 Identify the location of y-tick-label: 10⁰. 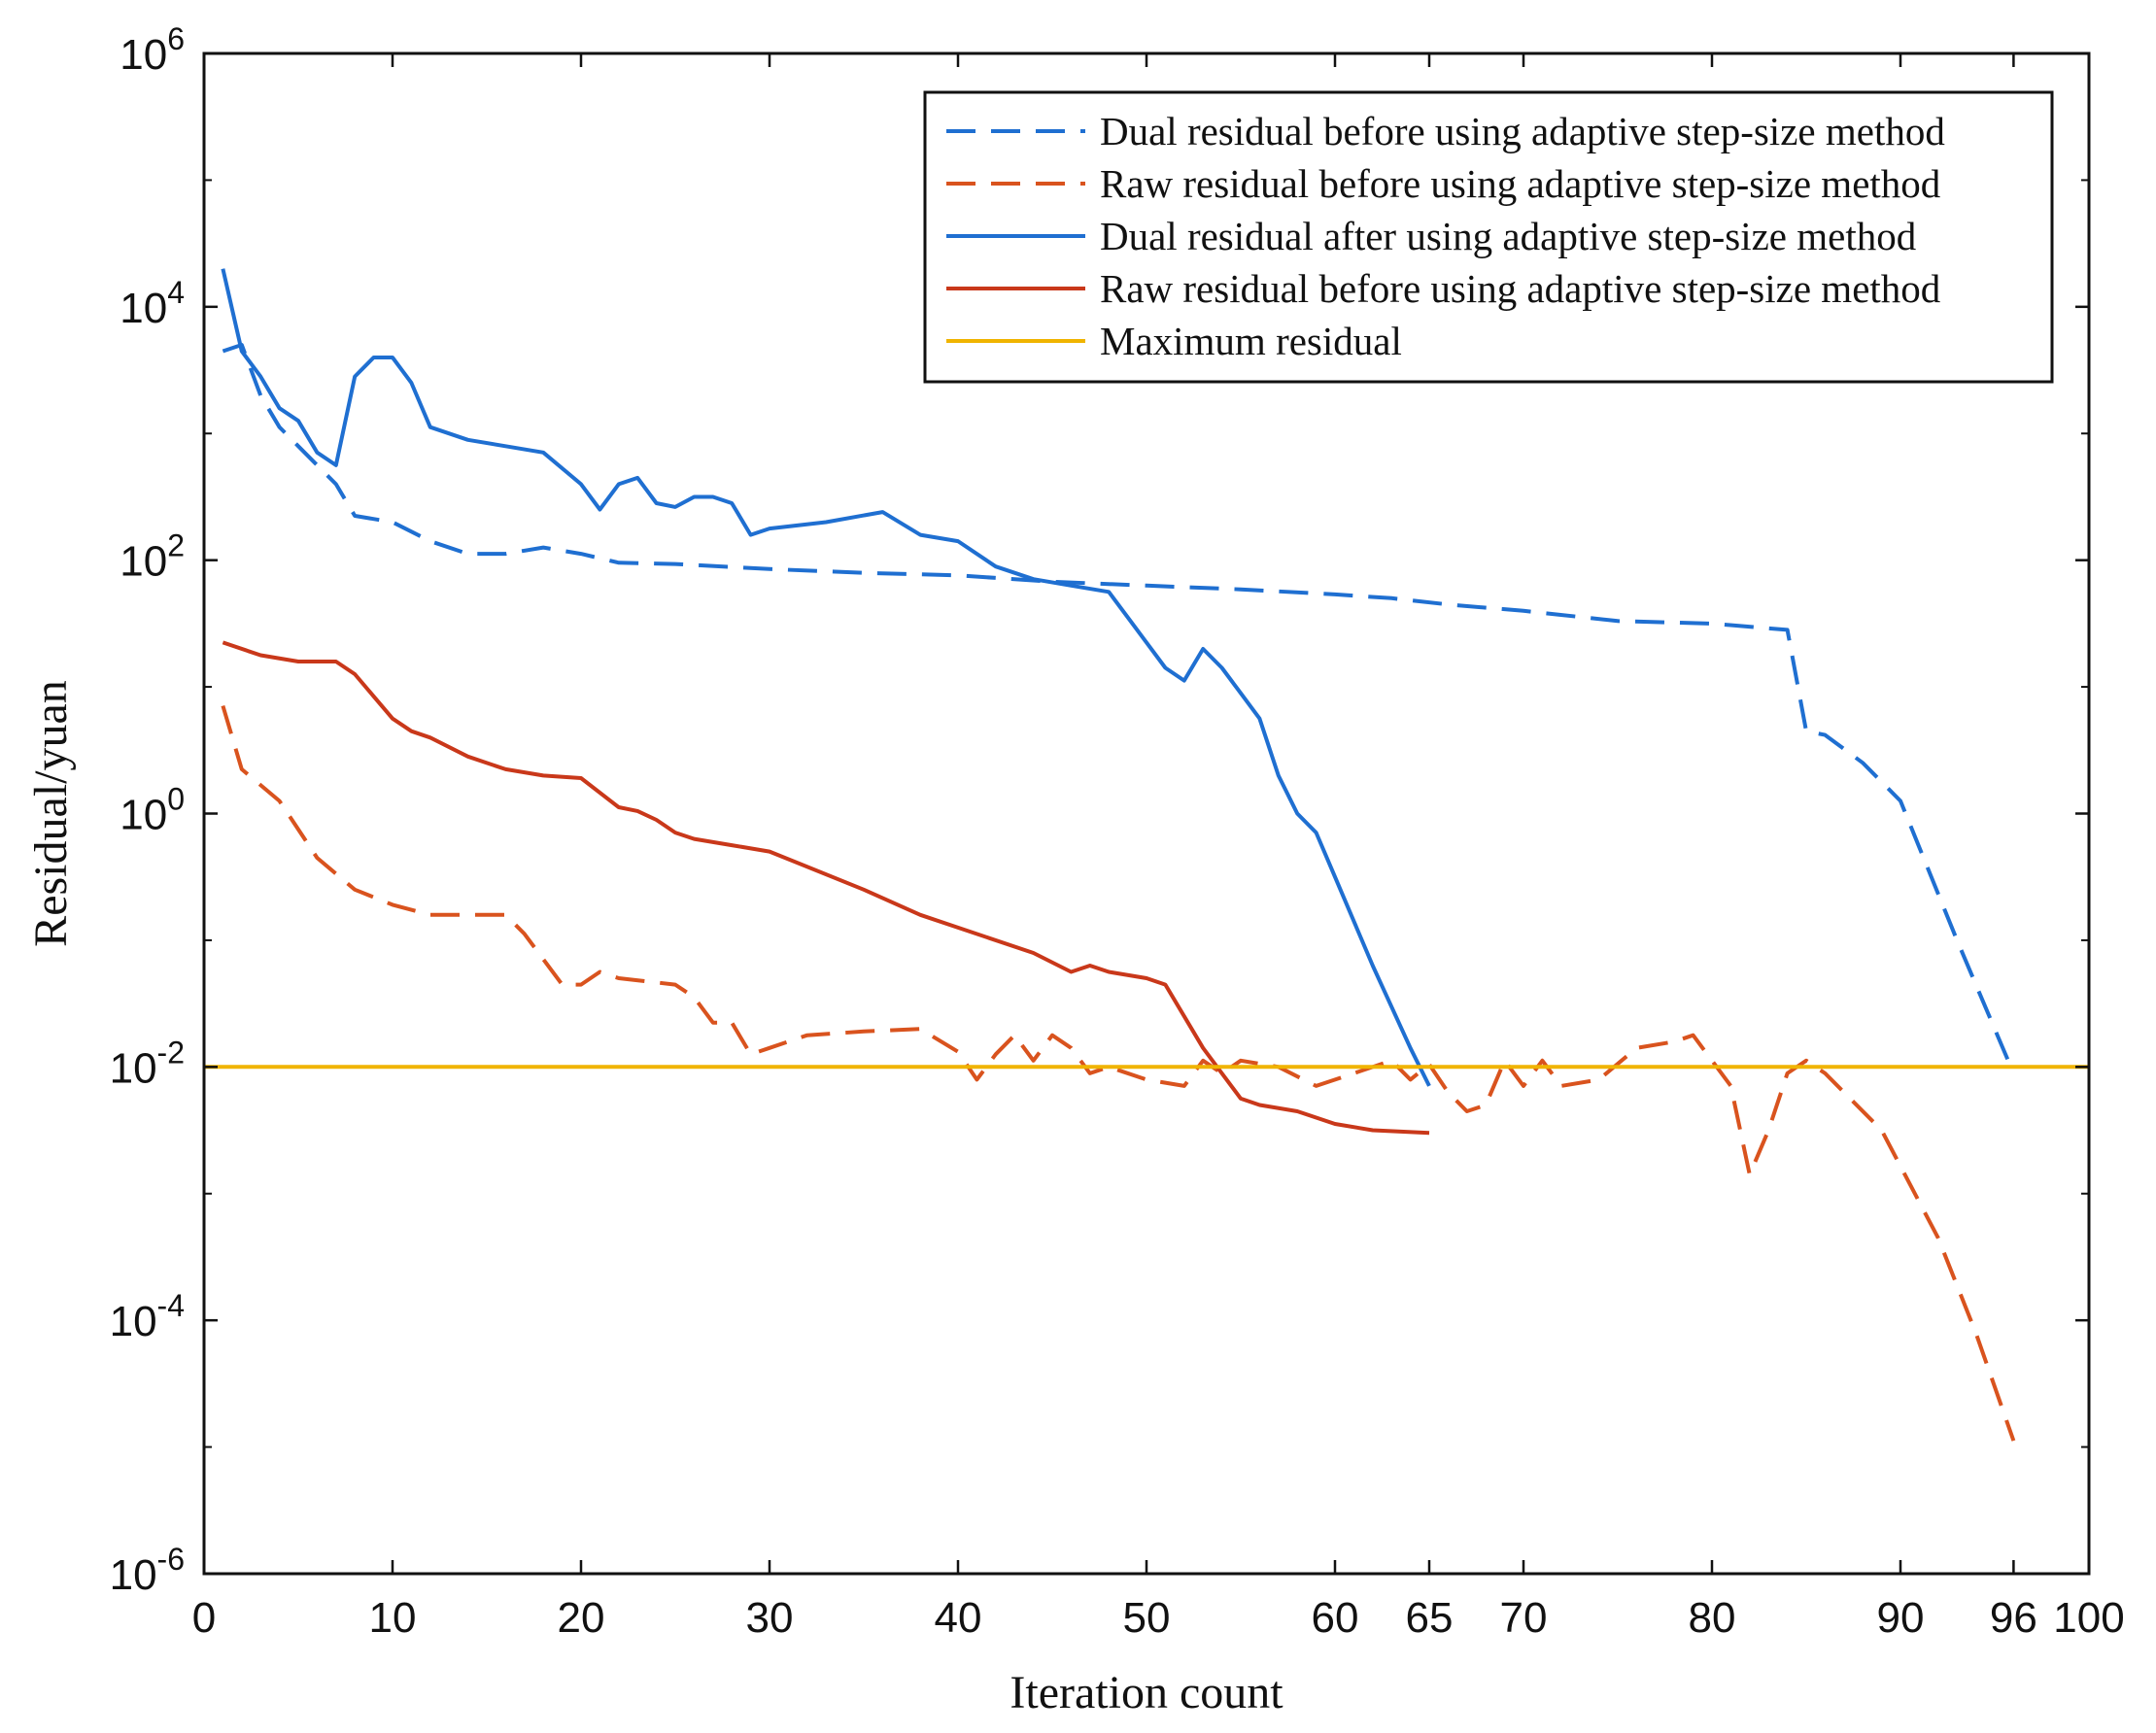
(152, 811).